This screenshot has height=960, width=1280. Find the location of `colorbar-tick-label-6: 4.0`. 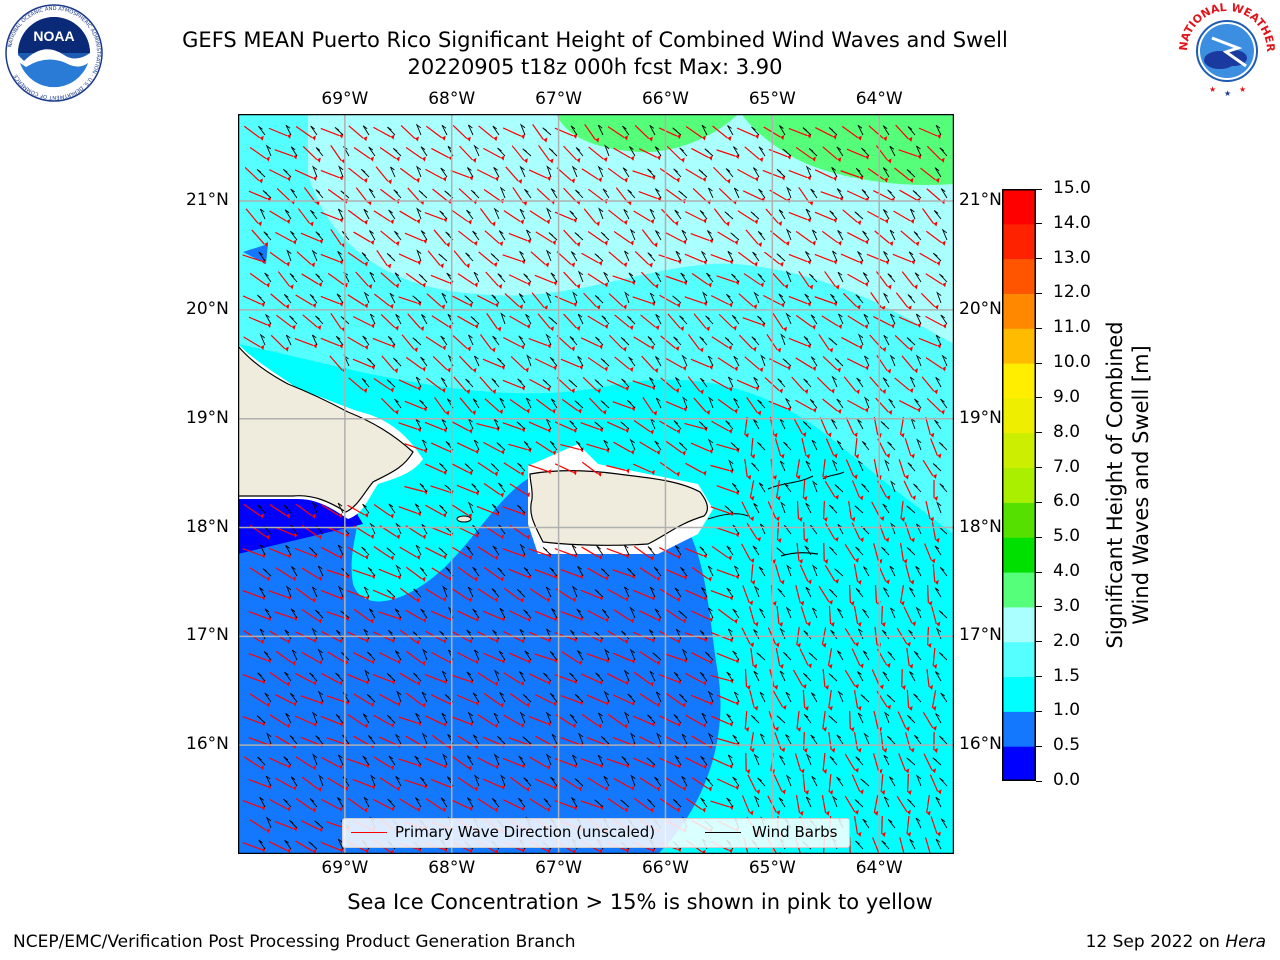

colorbar-tick-label-6: 4.0 is located at coordinates (1067, 571).